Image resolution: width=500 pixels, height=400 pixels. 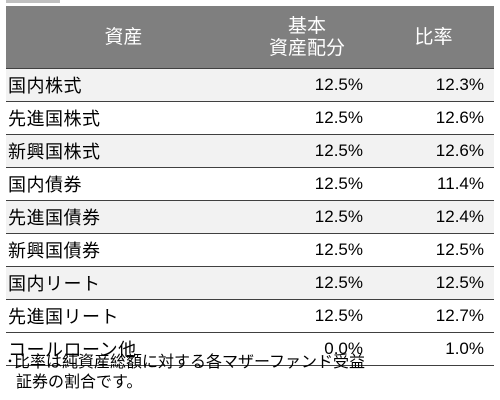 What do you see at coordinates (33, 1) in the screenshot?
I see `top-decorative-rule` at bounding box center [33, 1].